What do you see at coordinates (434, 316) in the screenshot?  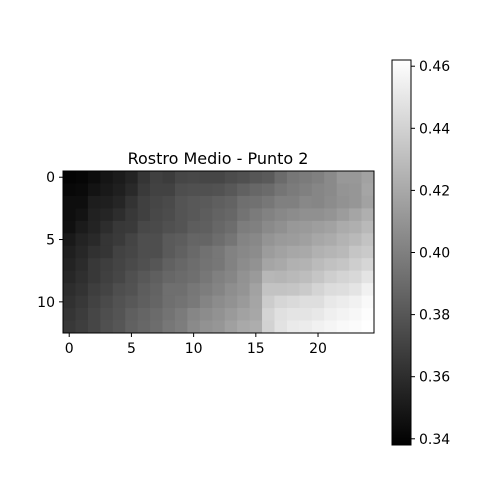 I see `colorbar-tick-label: 0.38` at bounding box center [434, 316].